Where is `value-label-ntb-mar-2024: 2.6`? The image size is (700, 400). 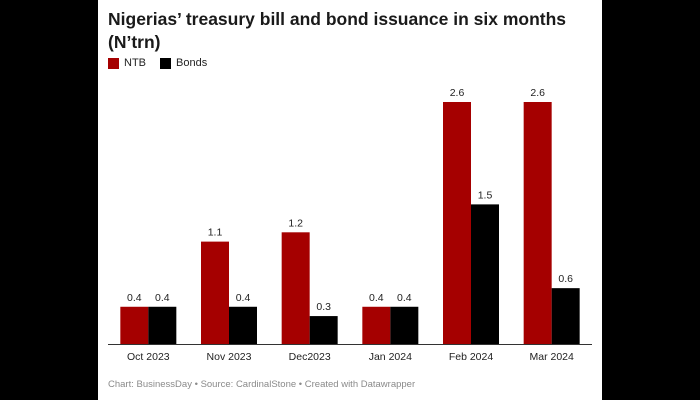
value-label-ntb-mar-2024: 2.6 is located at coordinates (537, 93).